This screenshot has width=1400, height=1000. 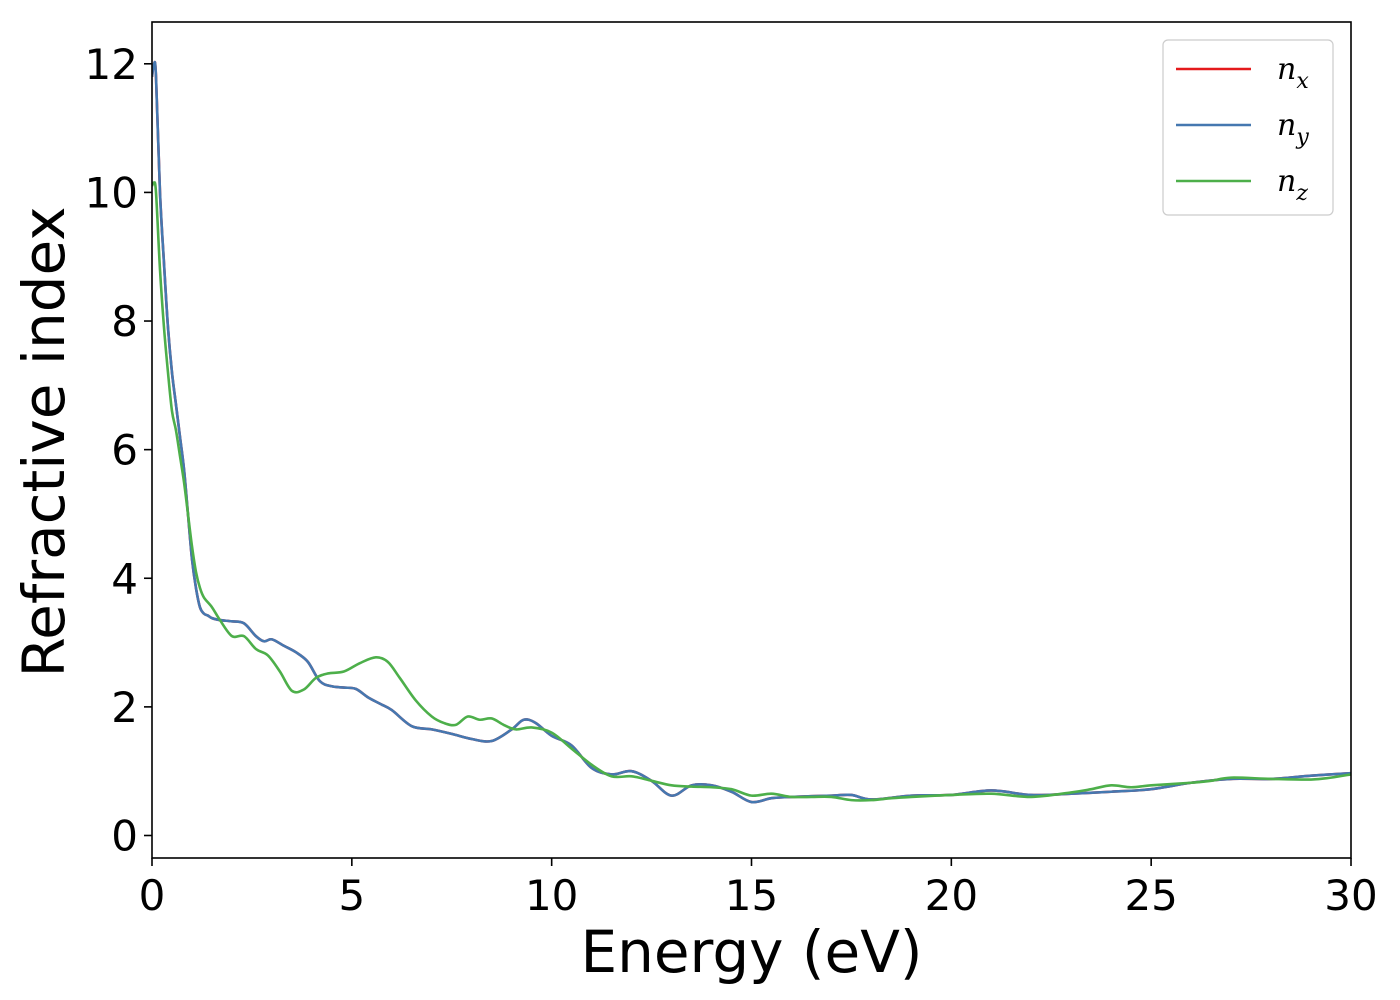 I want to click on y-tick-label: 10, so click(x=111, y=192).